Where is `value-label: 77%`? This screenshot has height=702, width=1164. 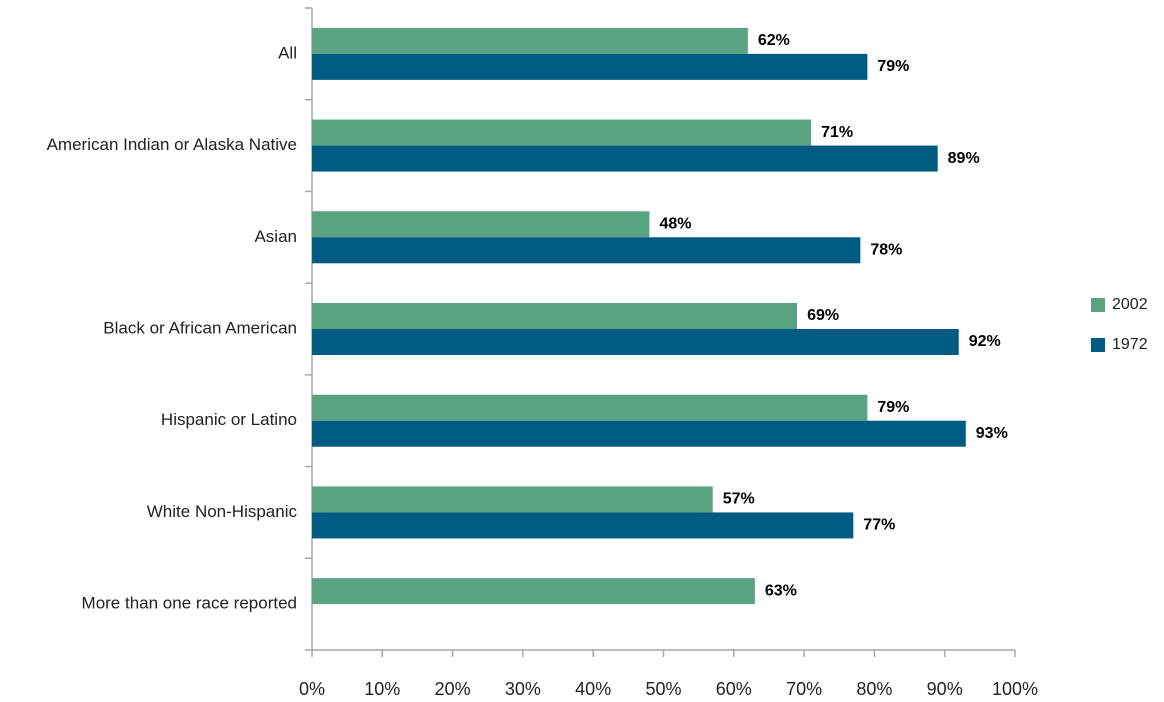
value-label: 77% is located at coordinates (879, 525).